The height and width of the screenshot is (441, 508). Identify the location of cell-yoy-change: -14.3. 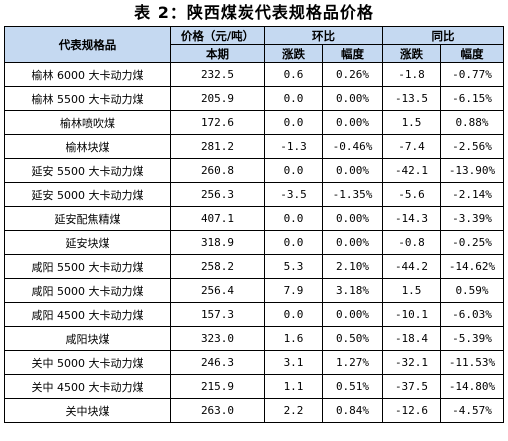
(411, 218).